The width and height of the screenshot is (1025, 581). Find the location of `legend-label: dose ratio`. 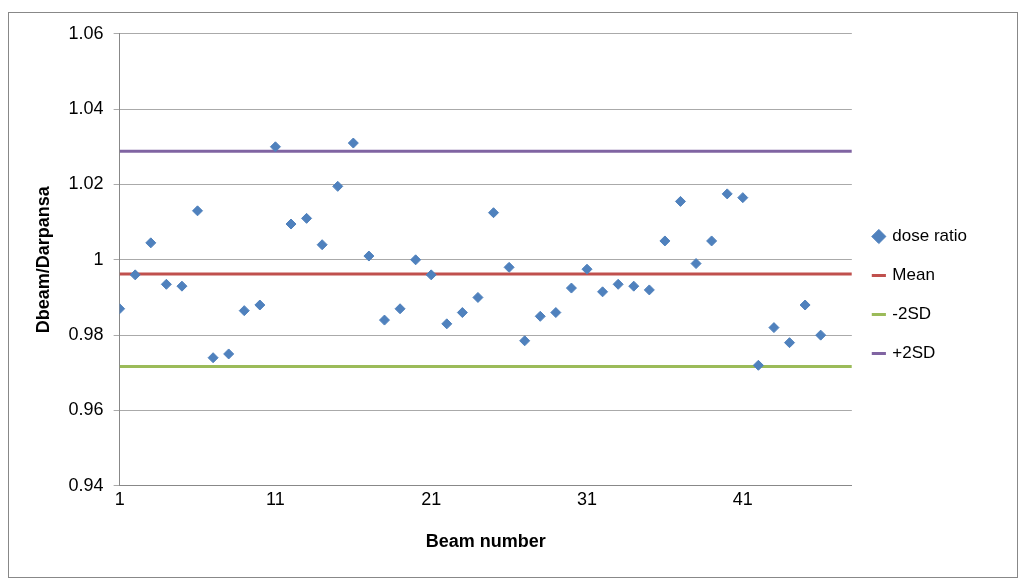

legend-label: dose ratio is located at coordinates (930, 236).